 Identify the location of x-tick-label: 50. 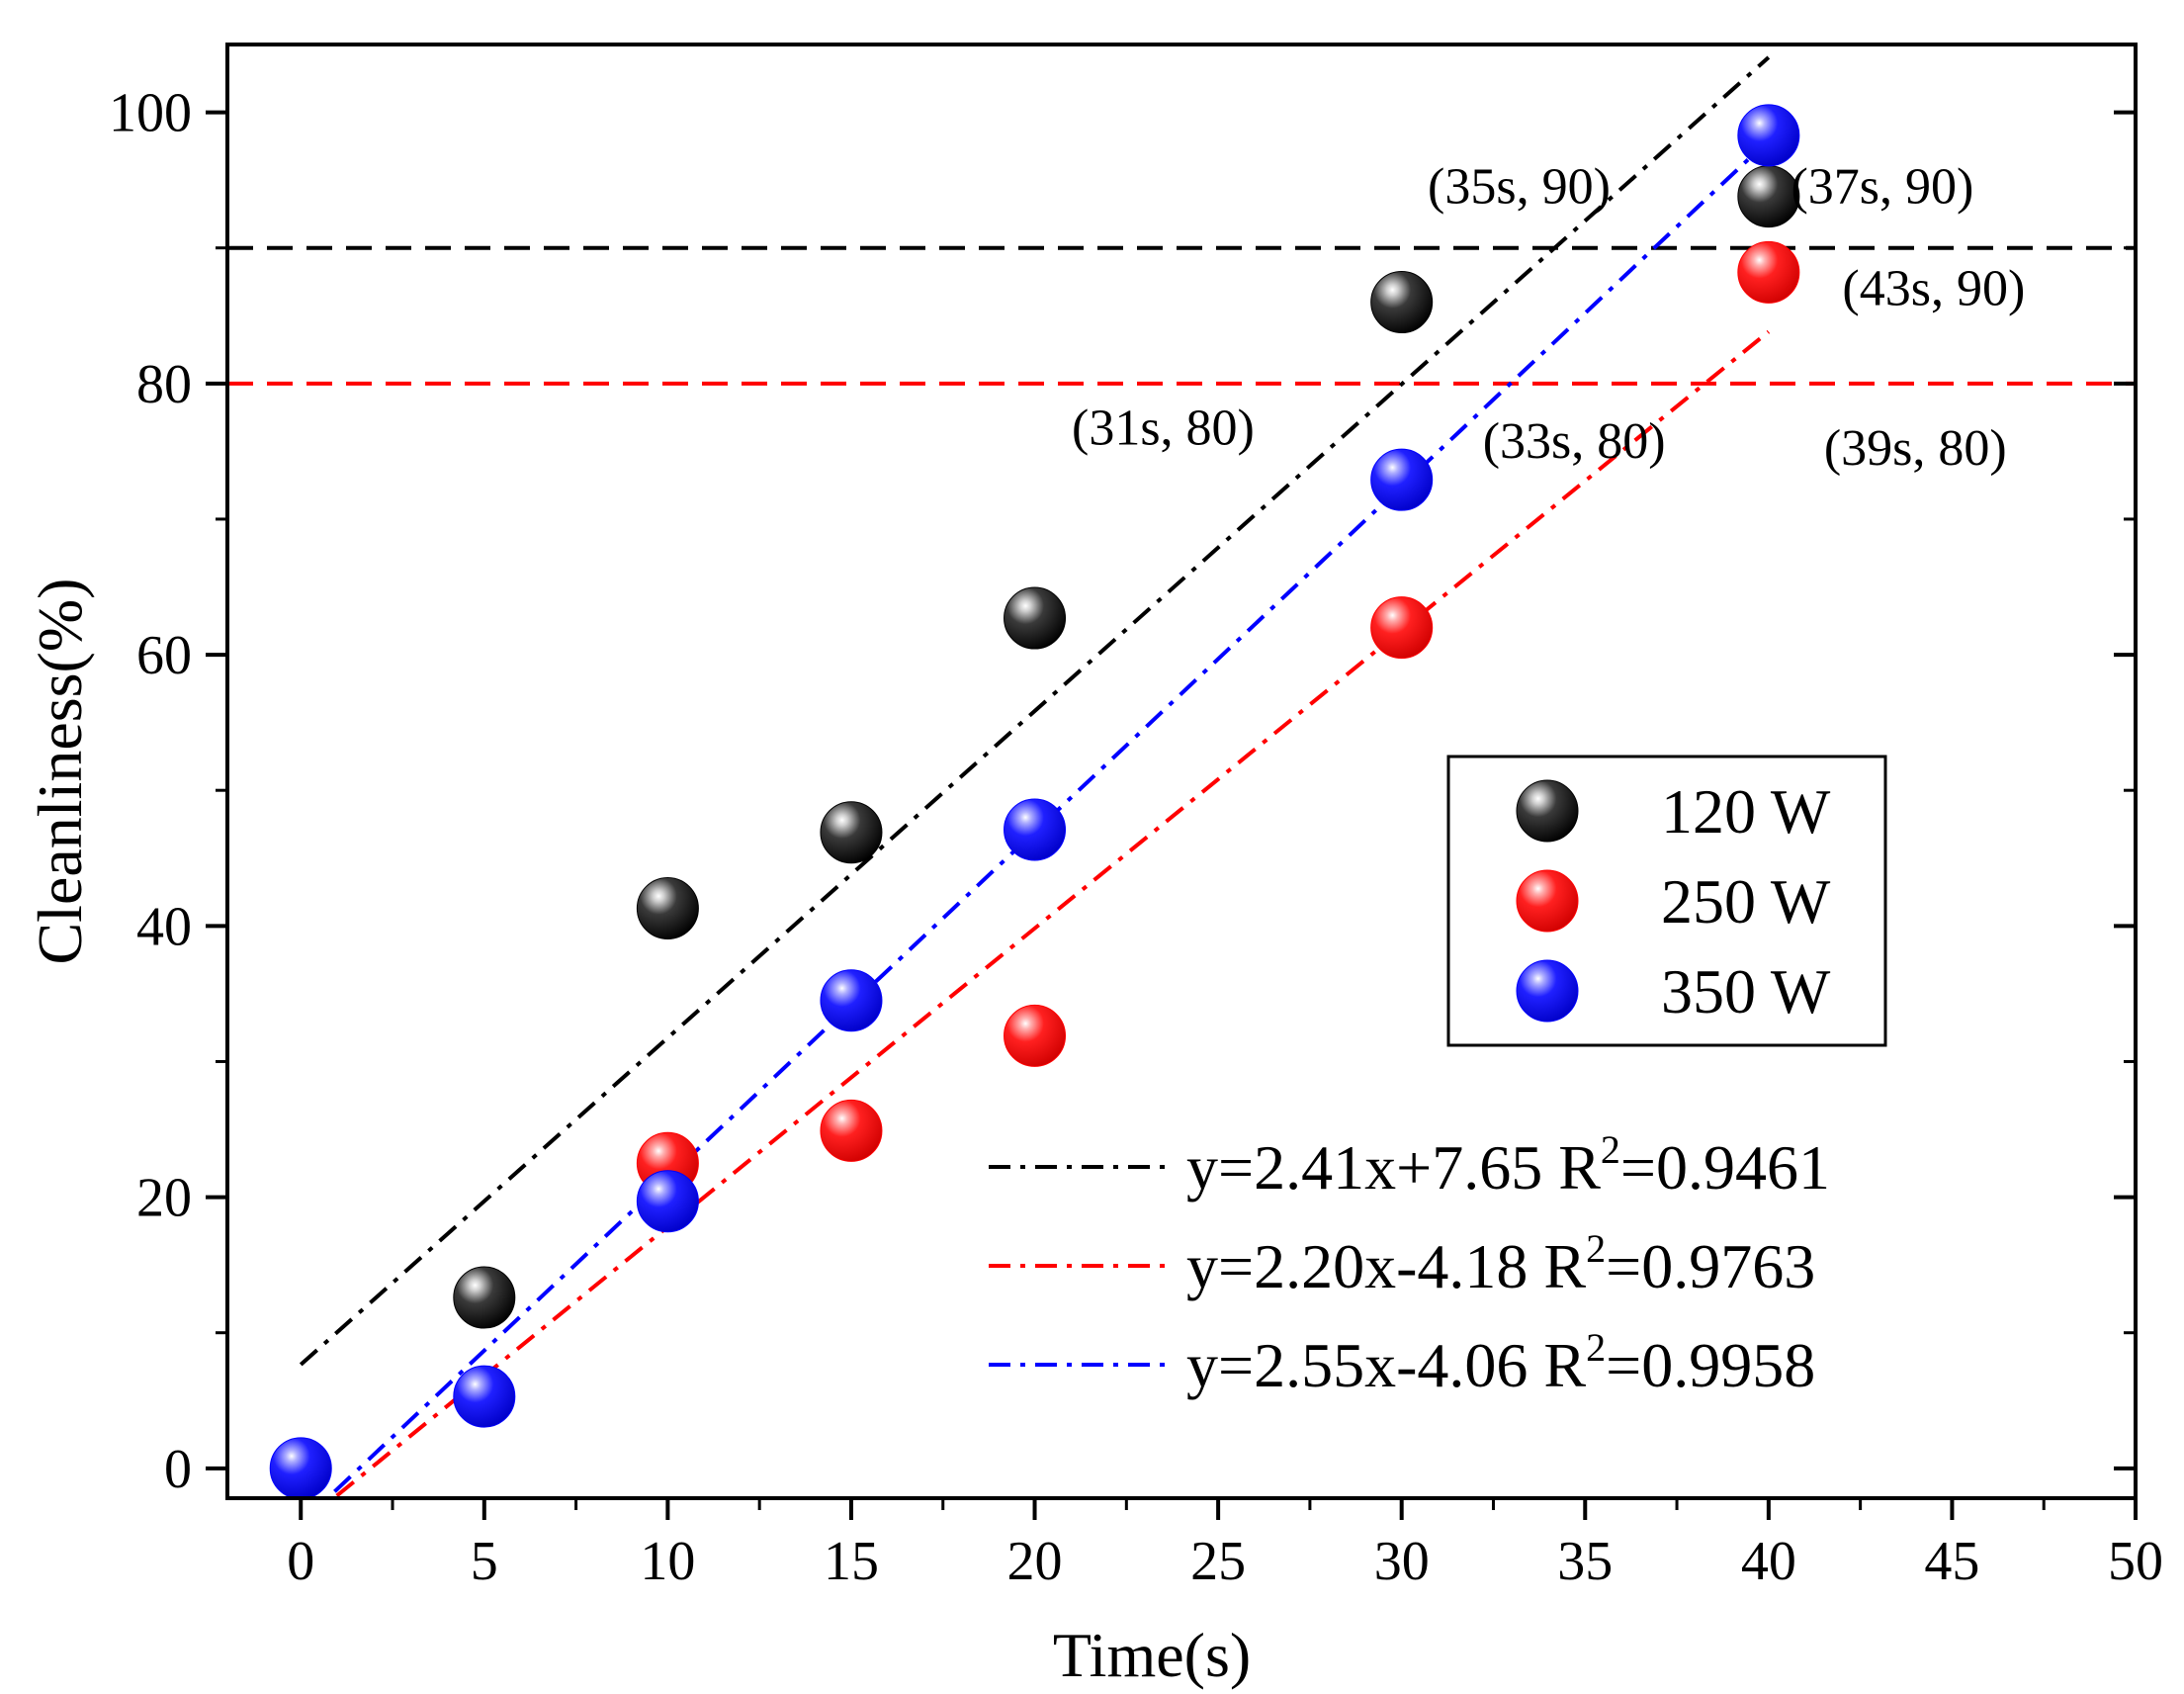
(2135, 1561).